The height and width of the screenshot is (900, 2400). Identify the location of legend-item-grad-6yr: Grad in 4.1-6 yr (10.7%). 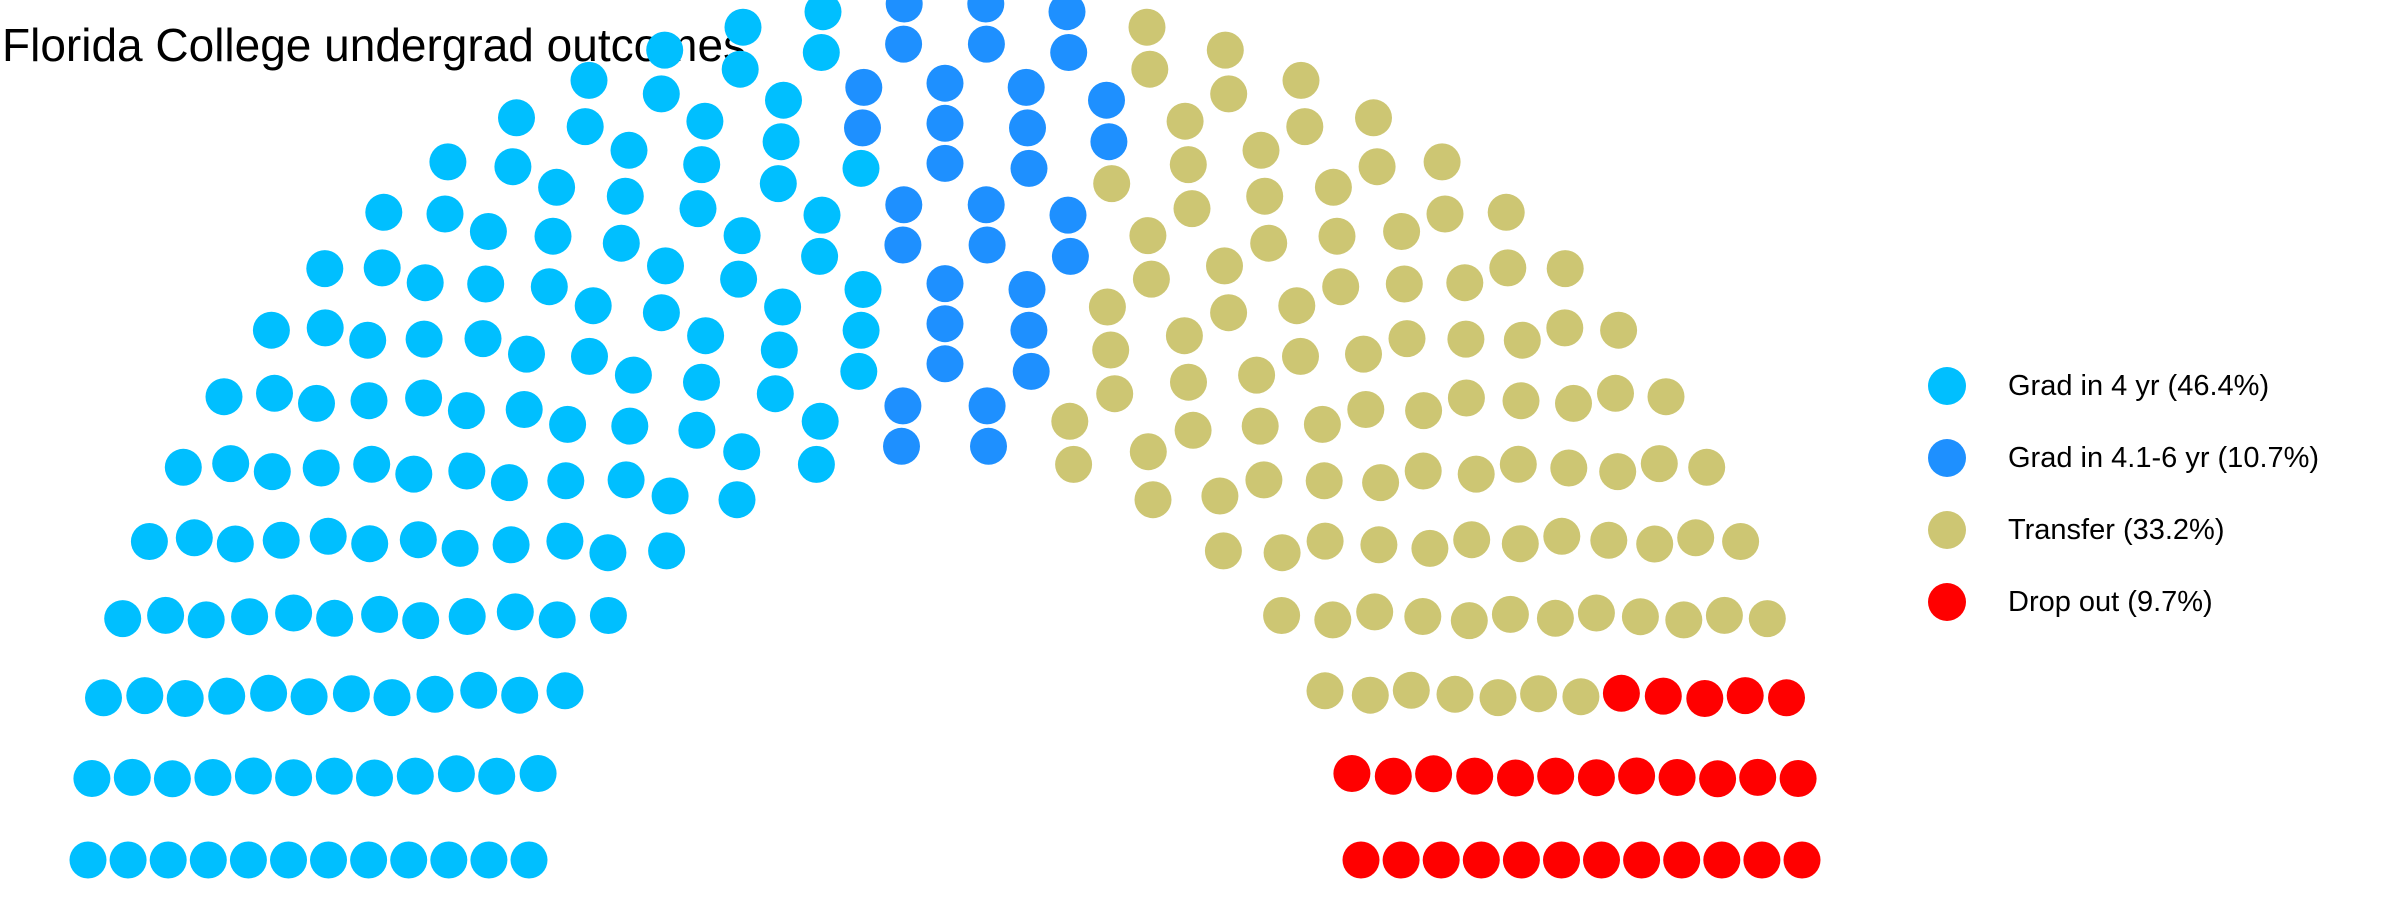
(2123, 458).